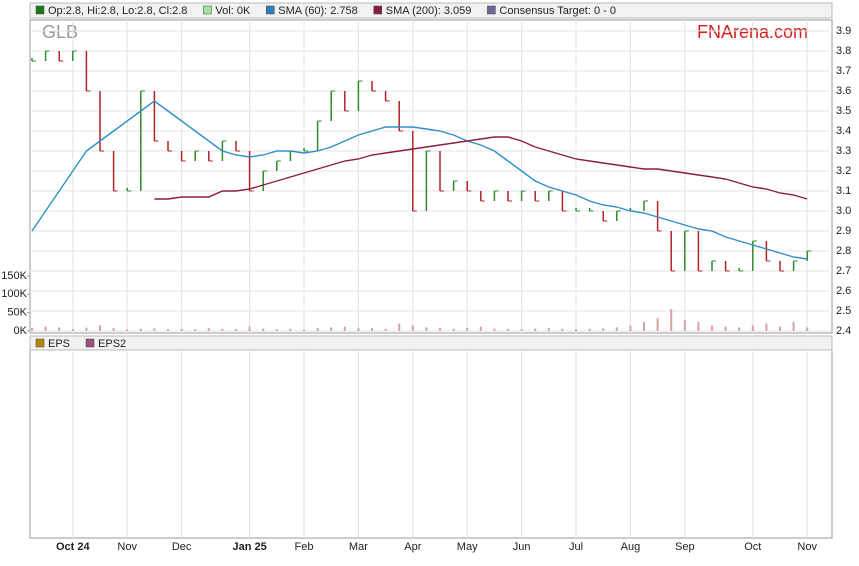 The image size is (859, 566). I want to click on watermark: GLB, so click(60, 32).